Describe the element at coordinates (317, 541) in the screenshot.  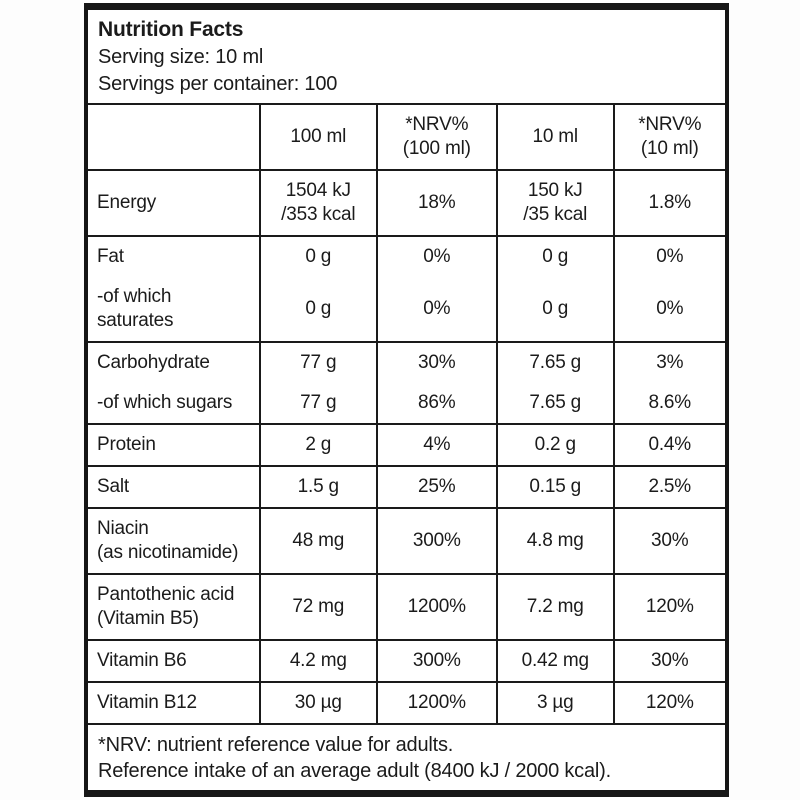
I see `value-cell: 48 mg` at that location.